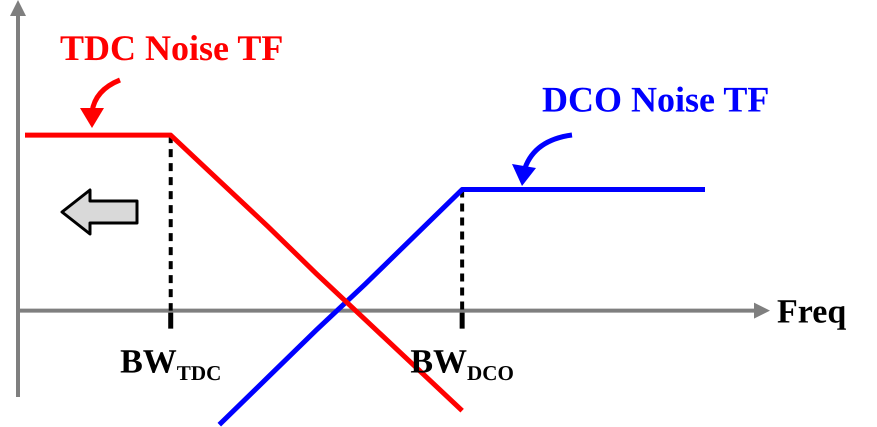  What do you see at coordinates (811, 312) in the screenshot?
I see `x-axis-title: Freq` at bounding box center [811, 312].